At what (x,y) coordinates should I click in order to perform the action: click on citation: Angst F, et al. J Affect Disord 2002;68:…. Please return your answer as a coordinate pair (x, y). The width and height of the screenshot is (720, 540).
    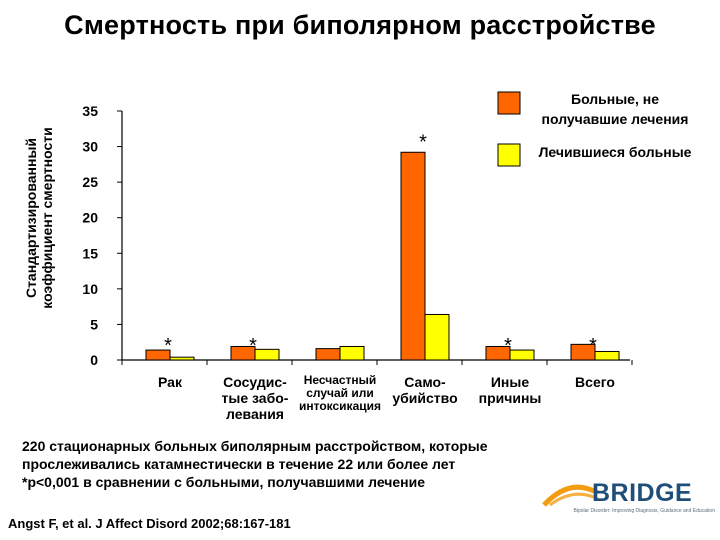
    Looking at the image, I should click on (149, 523).